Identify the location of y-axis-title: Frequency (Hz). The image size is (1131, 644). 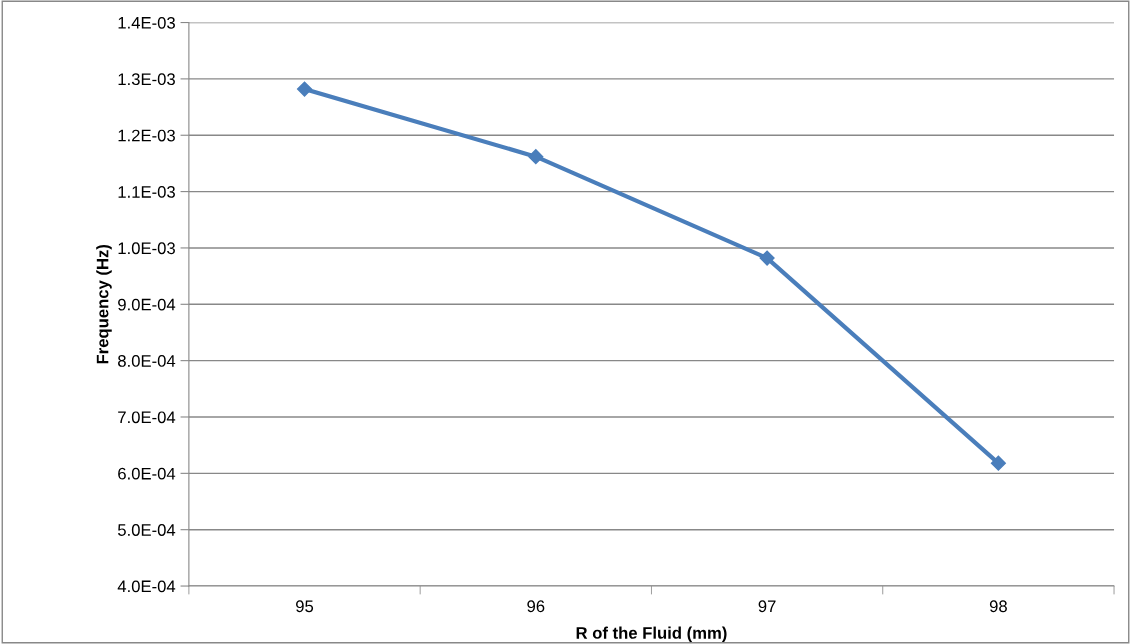
(104, 304).